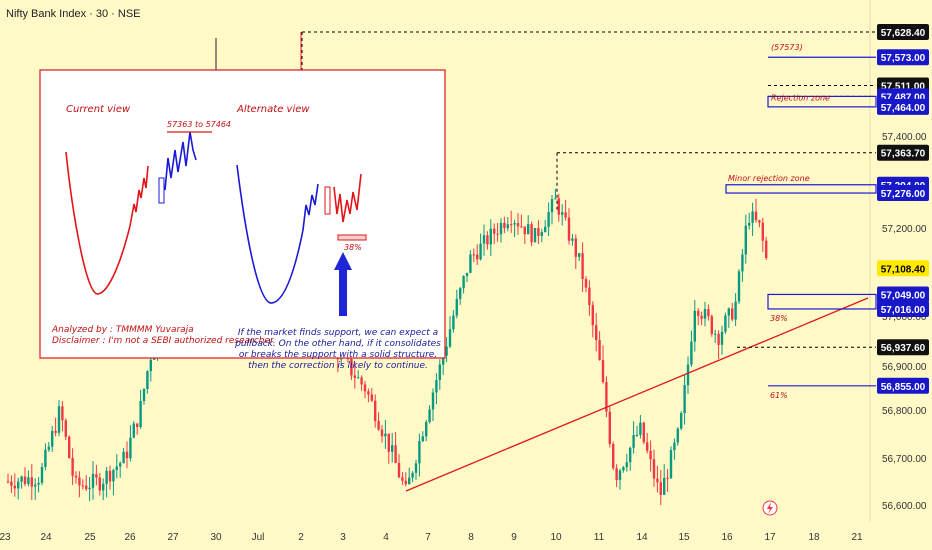 The height and width of the screenshot is (550, 932). What do you see at coordinates (684, 537) in the screenshot?
I see `x-tick-label: 15` at bounding box center [684, 537].